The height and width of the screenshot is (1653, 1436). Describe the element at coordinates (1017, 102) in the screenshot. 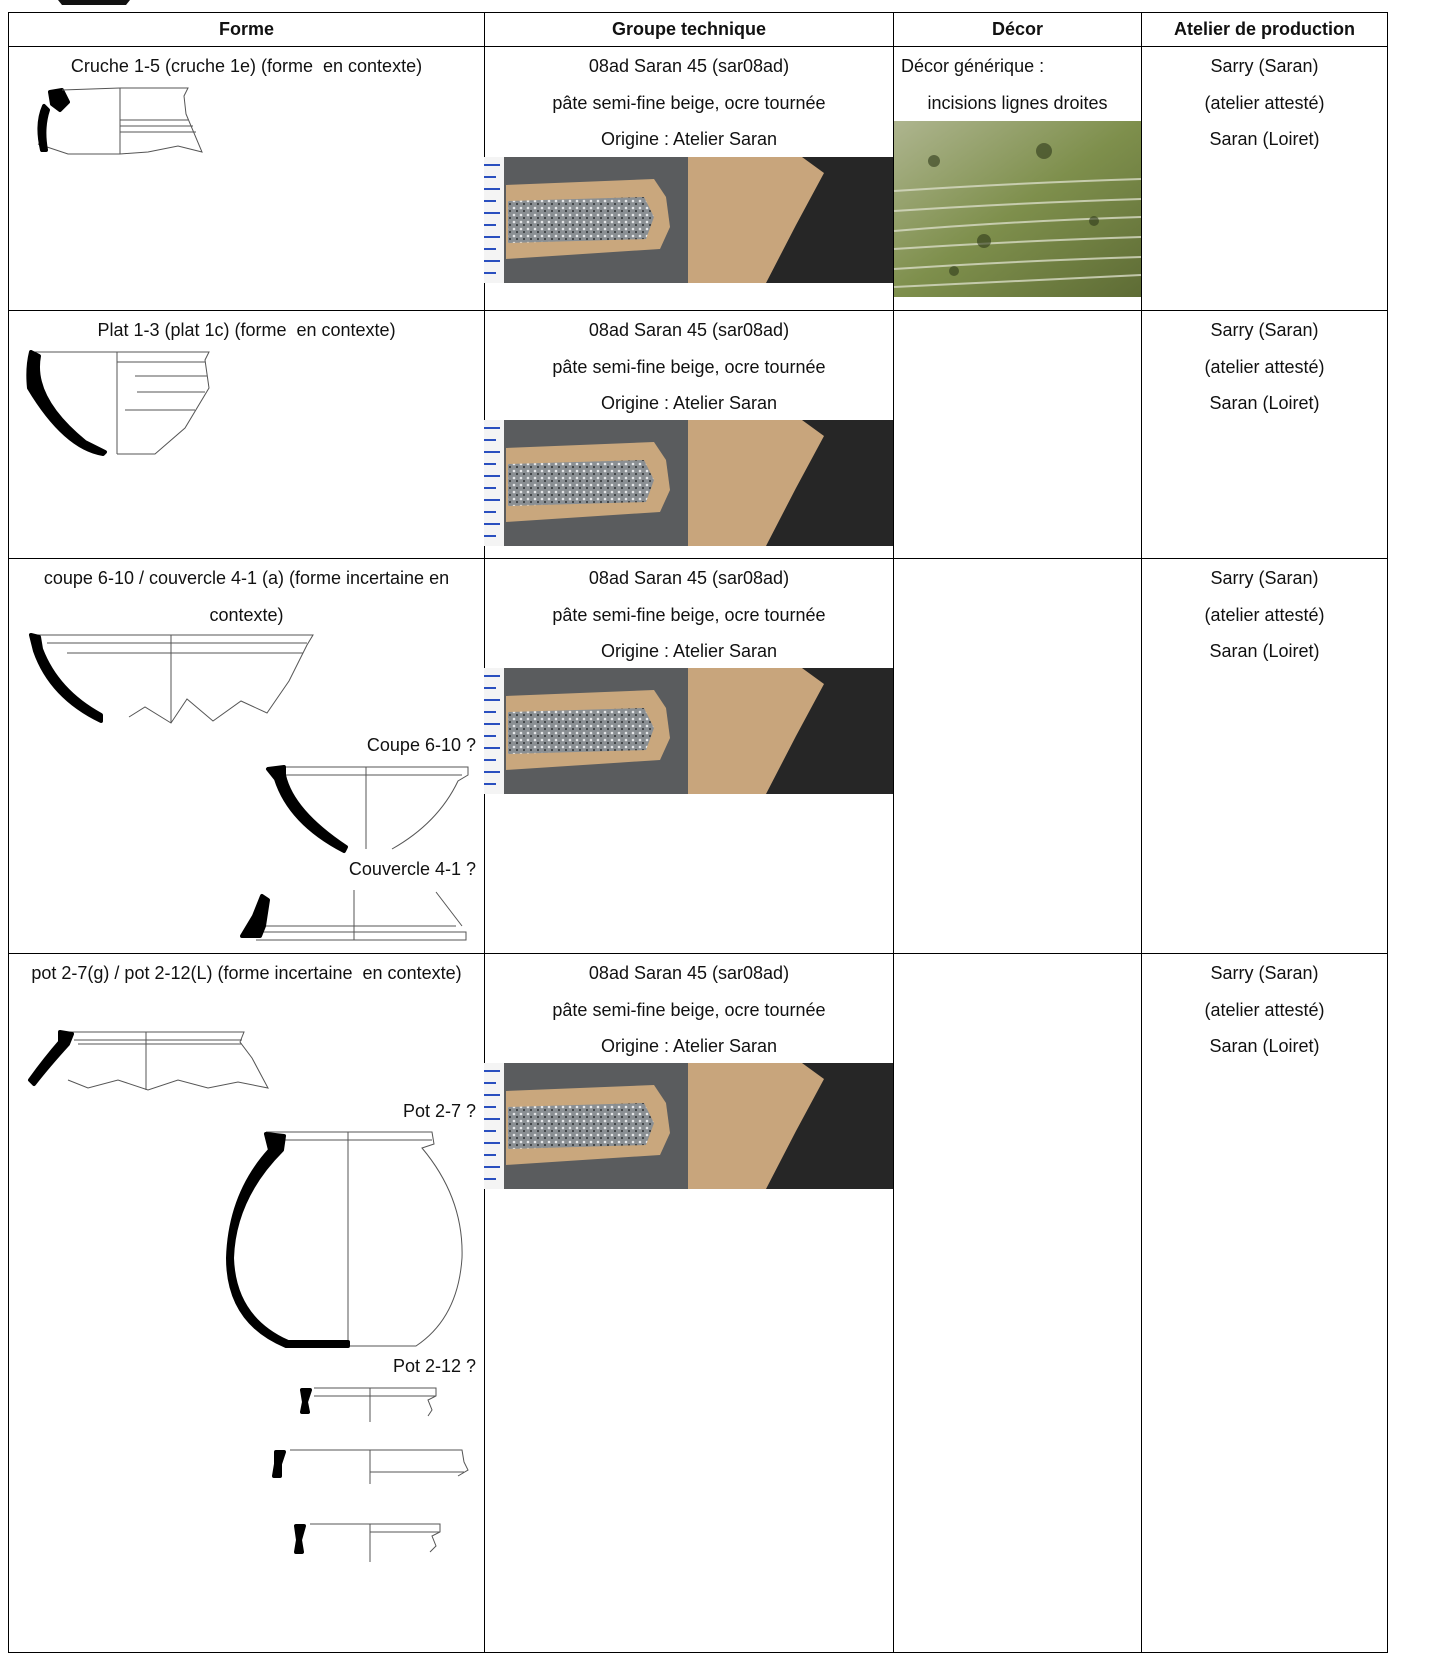

I see `decor-line: incisions lignes droites` at that location.